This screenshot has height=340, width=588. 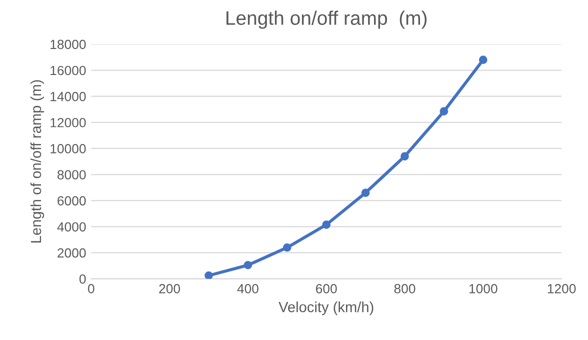 I want to click on x-tick-label: 600, so click(x=326, y=289).